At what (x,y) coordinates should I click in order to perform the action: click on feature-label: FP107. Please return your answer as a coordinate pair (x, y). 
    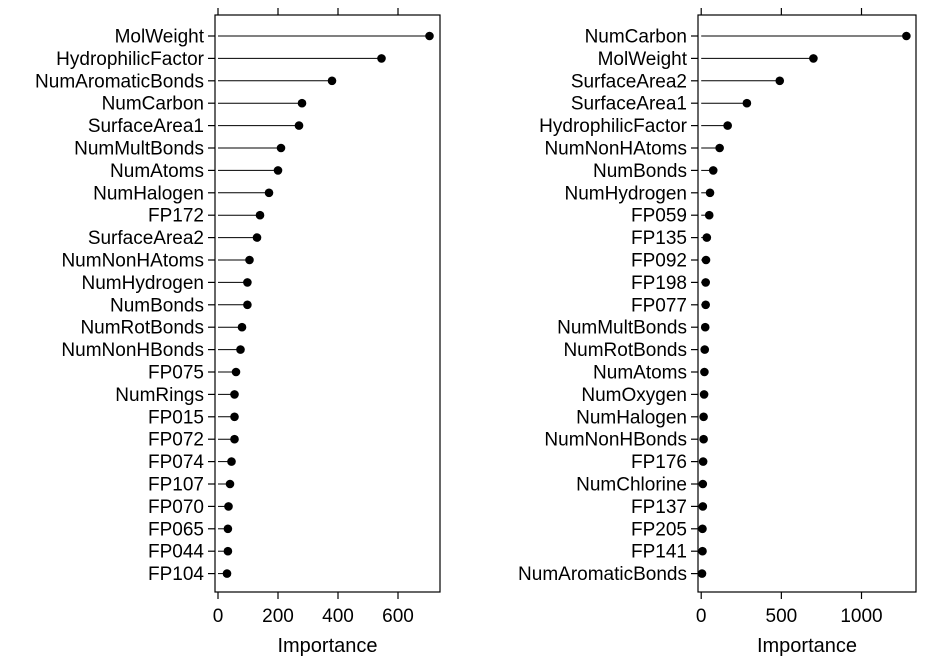
    Looking at the image, I should click on (176, 485).